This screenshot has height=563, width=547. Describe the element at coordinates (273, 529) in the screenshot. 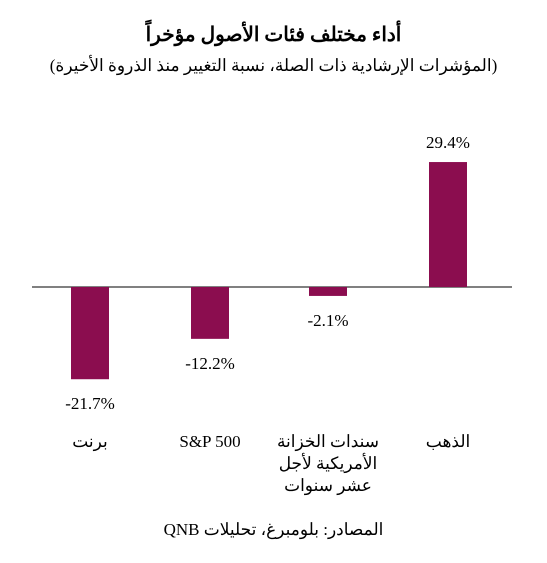

I see `source-note: المصادر: بلومبرغ، تحليلات QNB` at that location.